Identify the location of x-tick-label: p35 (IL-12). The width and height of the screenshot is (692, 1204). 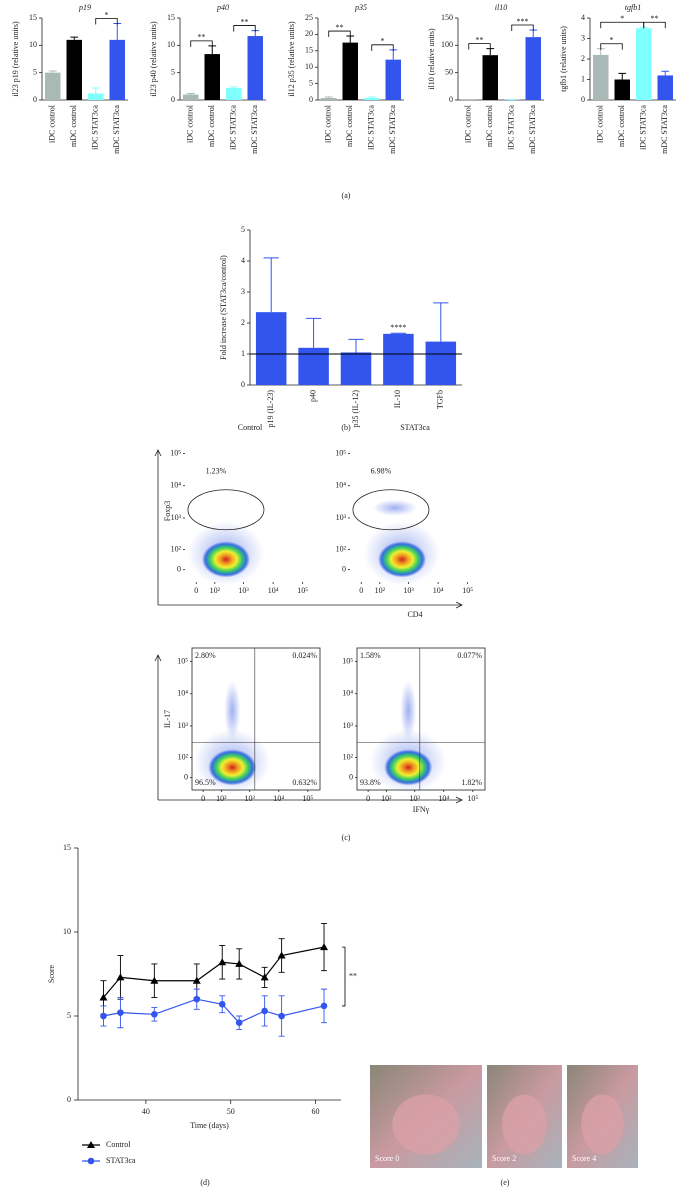
(355, 409).